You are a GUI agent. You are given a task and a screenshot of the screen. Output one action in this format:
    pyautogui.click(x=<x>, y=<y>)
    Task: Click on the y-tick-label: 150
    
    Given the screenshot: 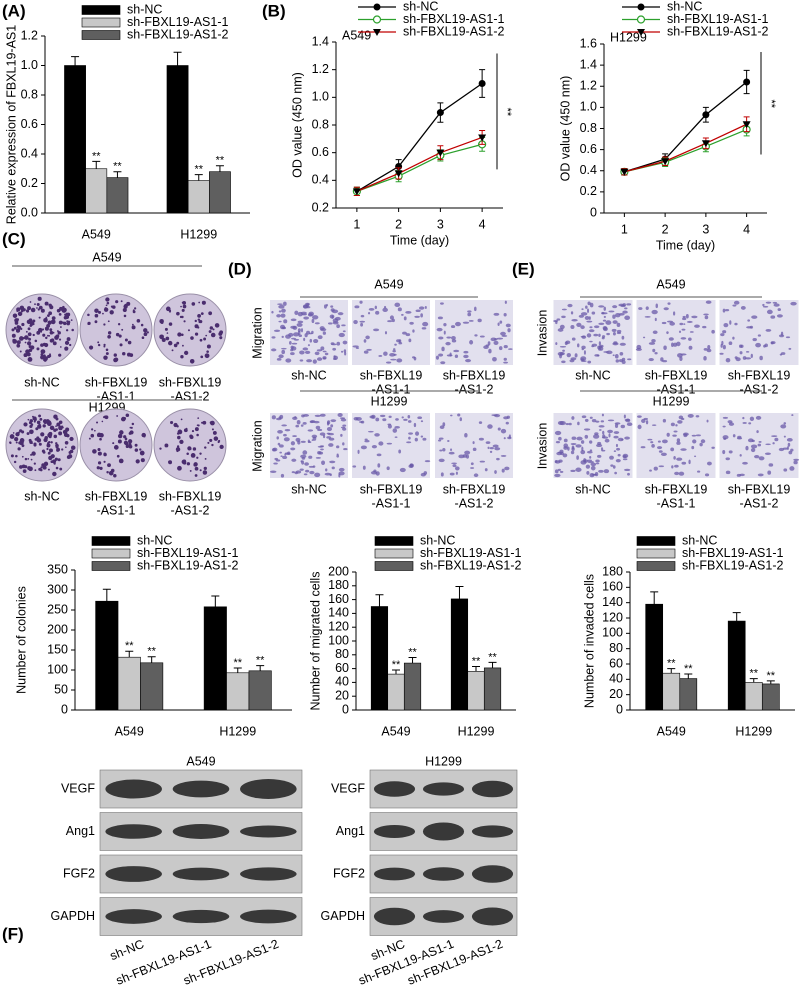 What is the action you would take?
    pyautogui.click(x=57, y=649)
    